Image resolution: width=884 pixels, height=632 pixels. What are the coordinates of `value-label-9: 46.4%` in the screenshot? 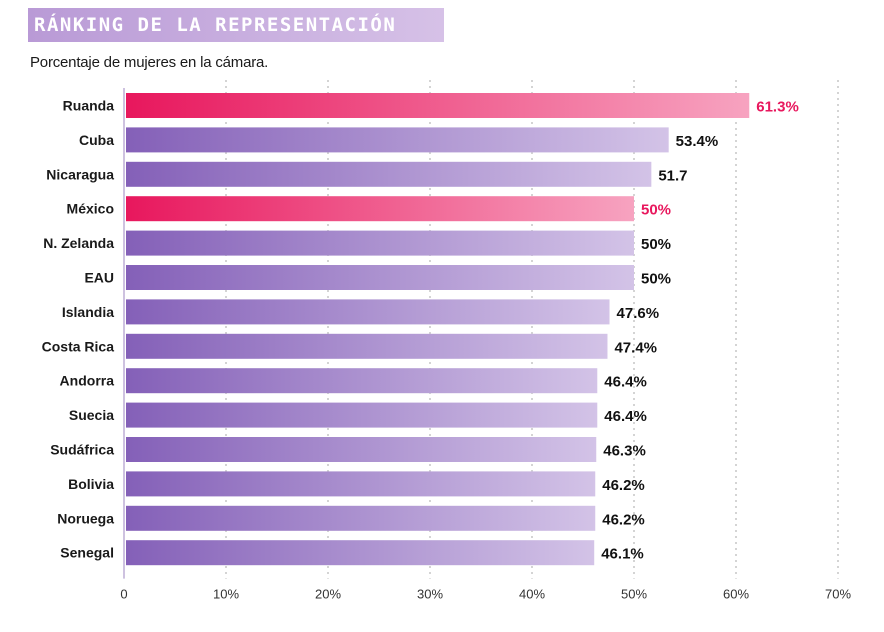 It's located at (625, 416).